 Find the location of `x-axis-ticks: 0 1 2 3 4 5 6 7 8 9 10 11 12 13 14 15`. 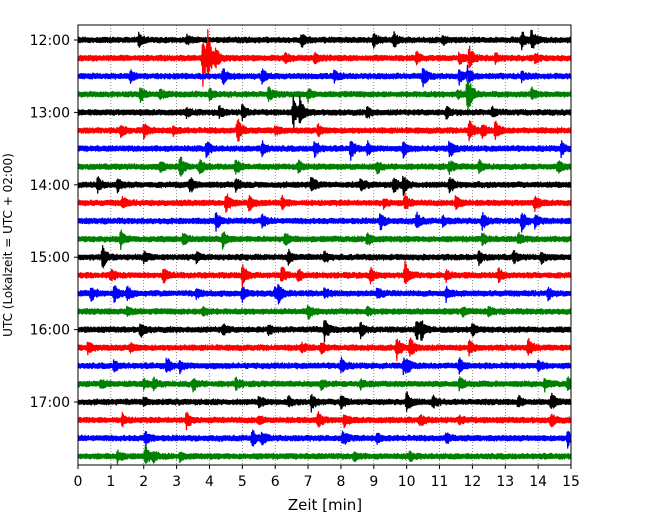

x-axis-ticks: 0 1 2 3 4 5 6 7 8 9 10 11 12 13 14 15 is located at coordinates (327, 477).